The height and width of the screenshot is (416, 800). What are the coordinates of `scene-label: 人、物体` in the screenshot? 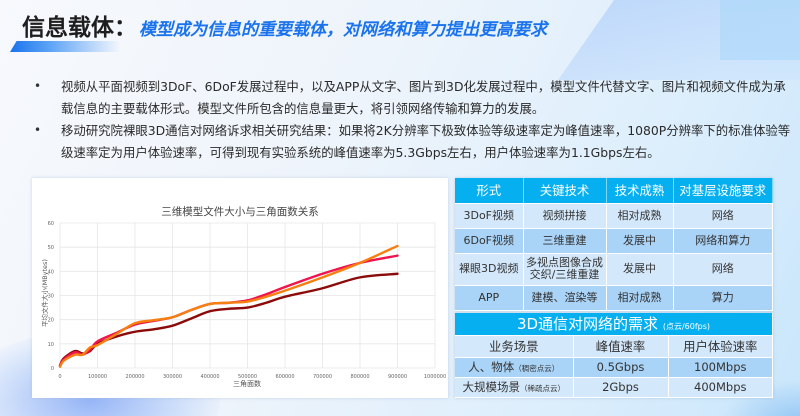 It's located at (491, 367).